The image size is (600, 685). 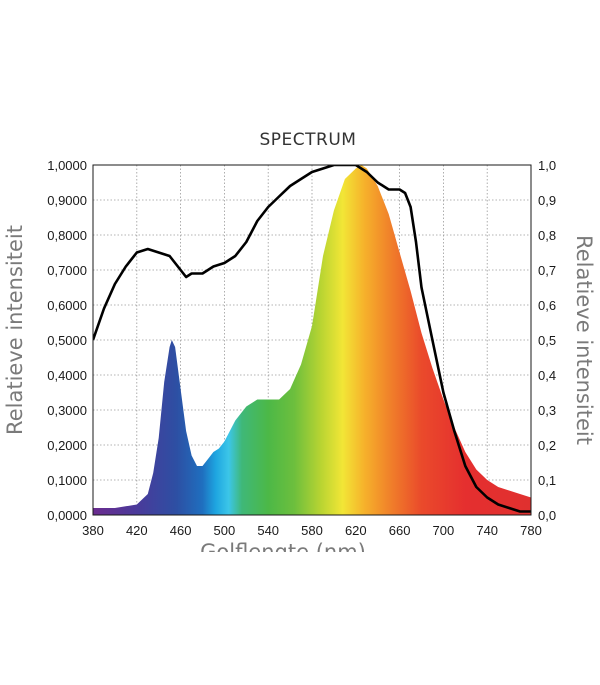 What do you see at coordinates (67, 410) in the screenshot?
I see `y-tick-label-left: 0,3000` at bounding box center [67, 410].